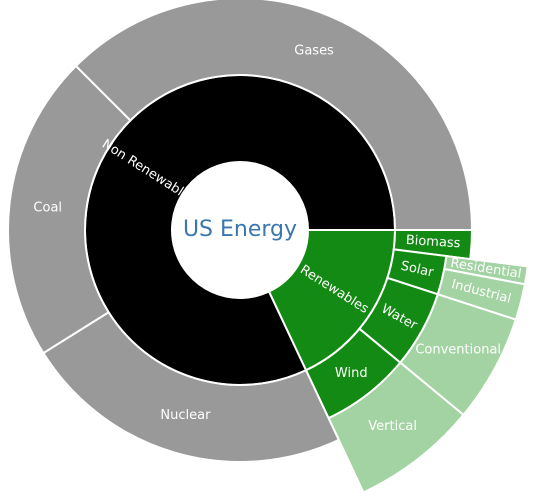 The width and height of the screenshot is (545, 496). What do you see at coordinates (433, 242) in the screenshot?
I see `segment-label: Biomass` at bounding box center [433, 242].